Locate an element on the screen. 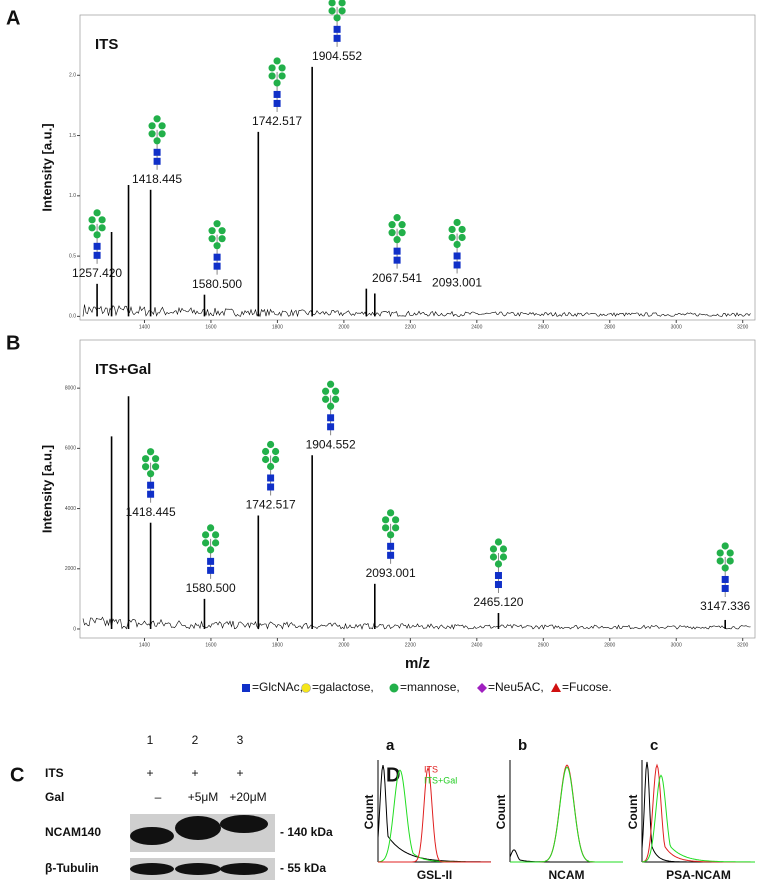  peak-label: 3147.336 is located at coordinates (725, 606).